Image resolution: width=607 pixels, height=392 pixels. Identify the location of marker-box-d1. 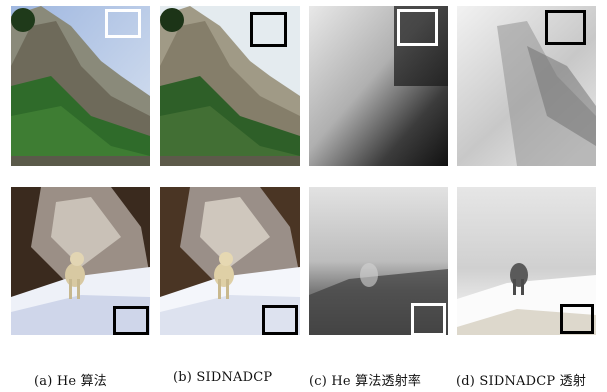
(565, 27).